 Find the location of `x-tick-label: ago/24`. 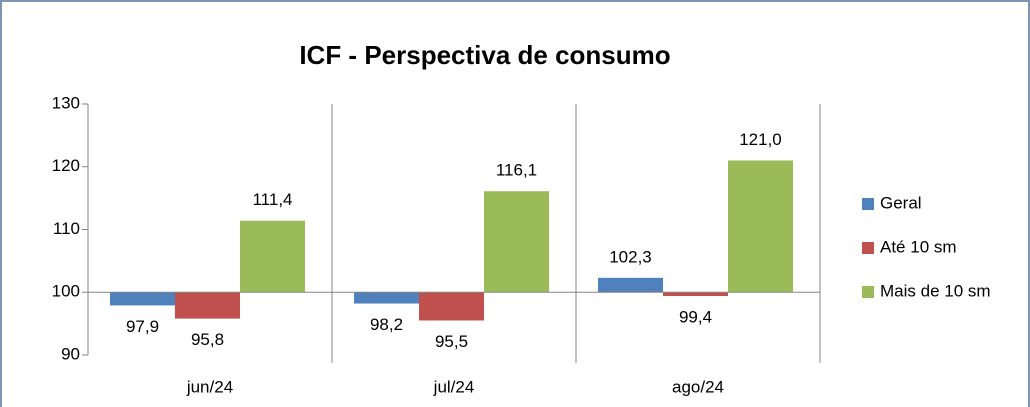

x-tick-label: ago/24 is located at coordinates (698, 386).